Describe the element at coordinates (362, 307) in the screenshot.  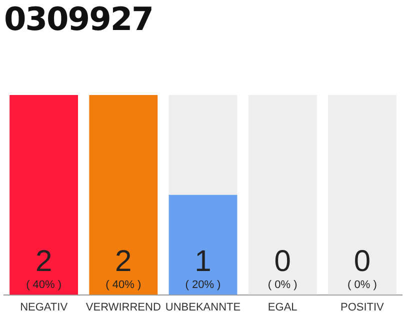
I see `x-tick-label: POSITIV` at that location.